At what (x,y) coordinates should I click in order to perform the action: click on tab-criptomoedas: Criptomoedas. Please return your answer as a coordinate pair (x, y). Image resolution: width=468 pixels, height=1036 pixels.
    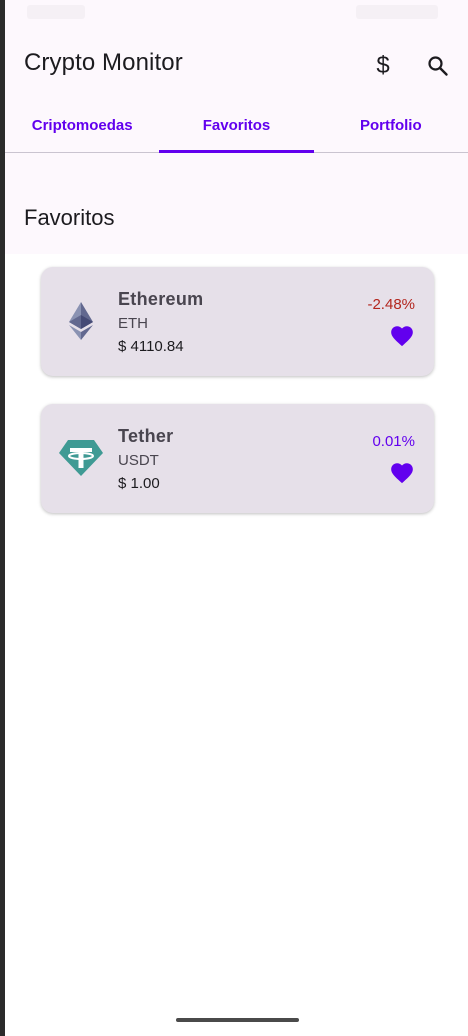
    Looking at the image, I should click on (82, 125).